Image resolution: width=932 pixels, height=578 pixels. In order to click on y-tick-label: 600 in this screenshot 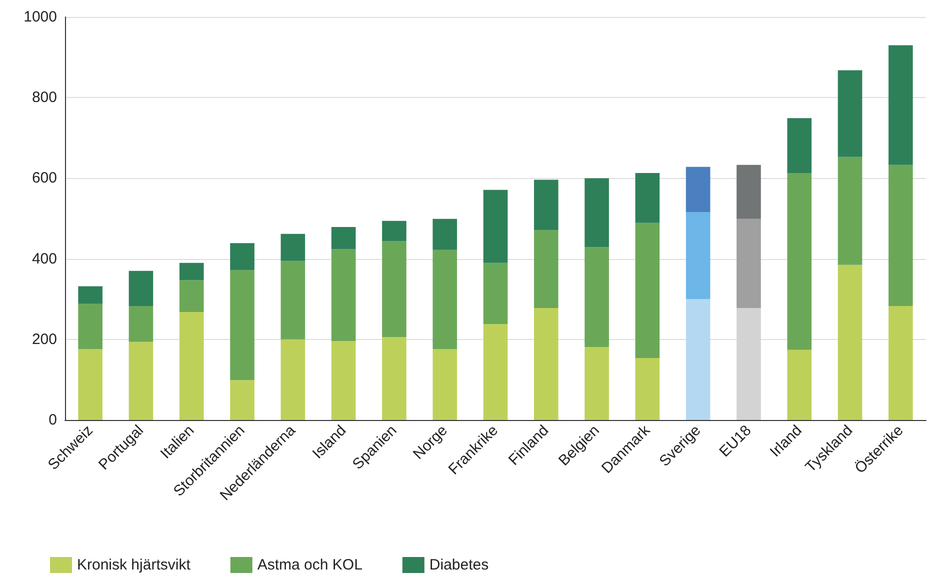, I will do `click(44, 178)`.